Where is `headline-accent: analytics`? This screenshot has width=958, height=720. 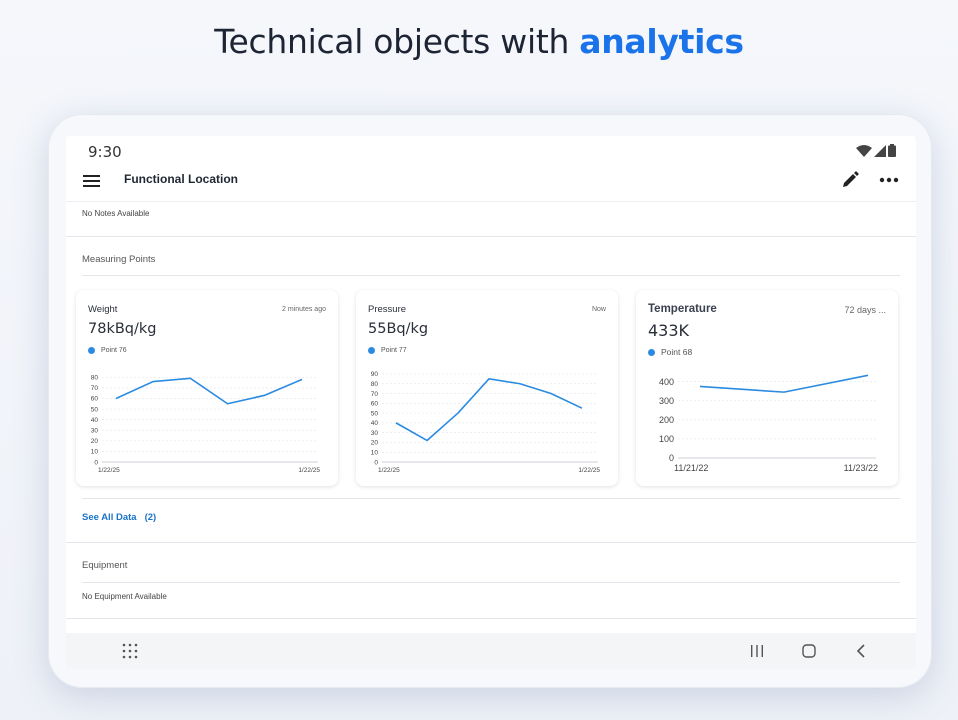 headline-accent: analytics is located at coordinates (661, 41).